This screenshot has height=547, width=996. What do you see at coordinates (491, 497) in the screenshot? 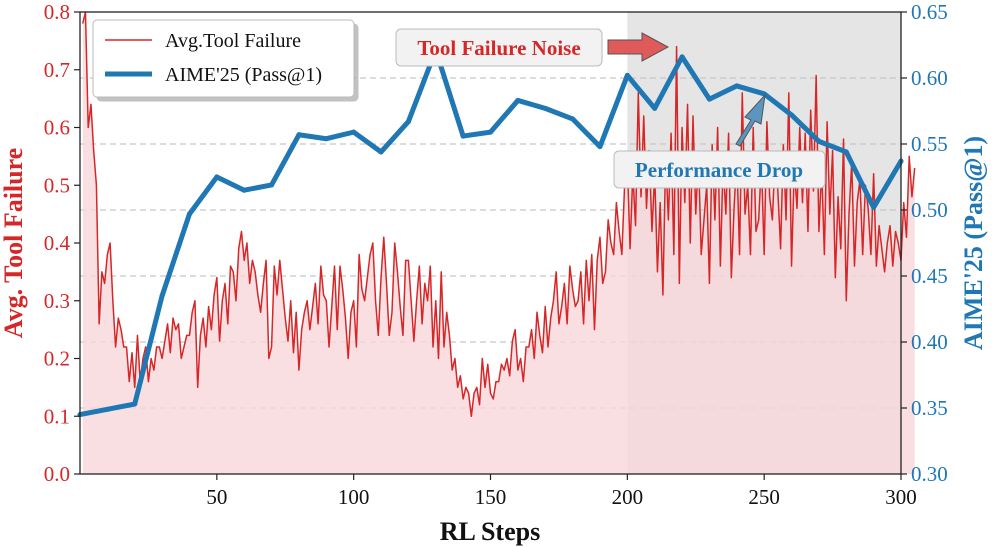
I see `x-tick-label: 150` at bounding box center [491, 497].